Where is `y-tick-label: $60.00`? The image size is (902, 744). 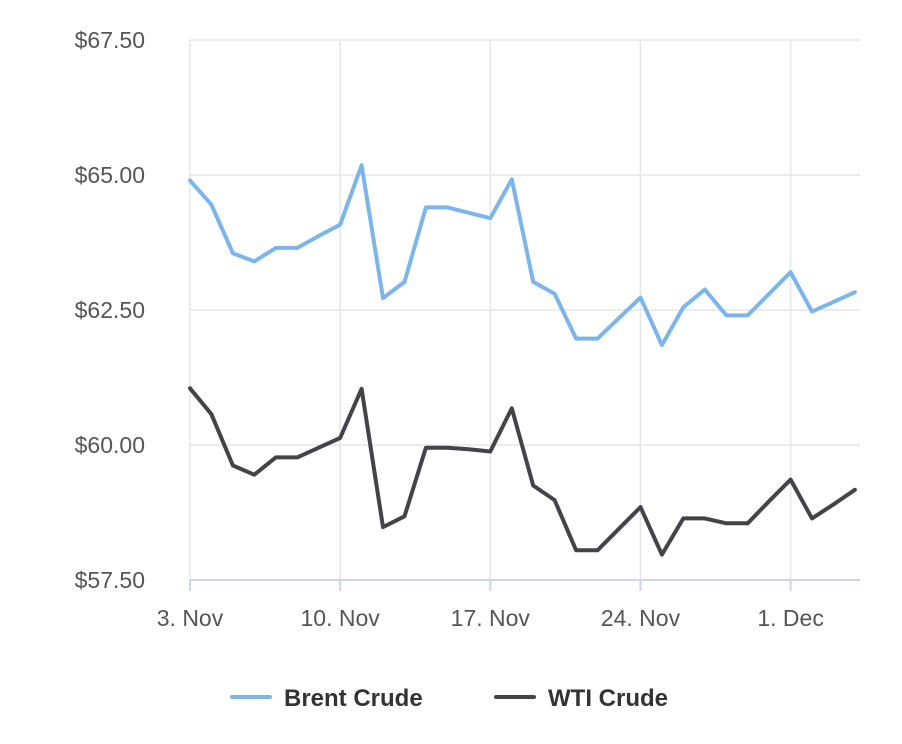
y-tick-label: $60.00 is located at coordinates (110, 445).